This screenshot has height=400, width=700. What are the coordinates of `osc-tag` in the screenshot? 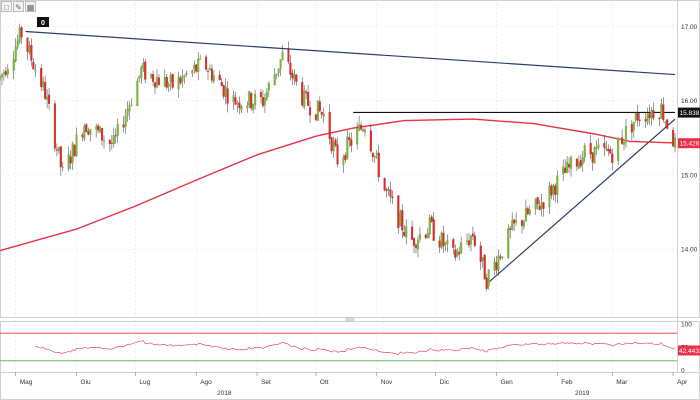 It's located at (689, 350).